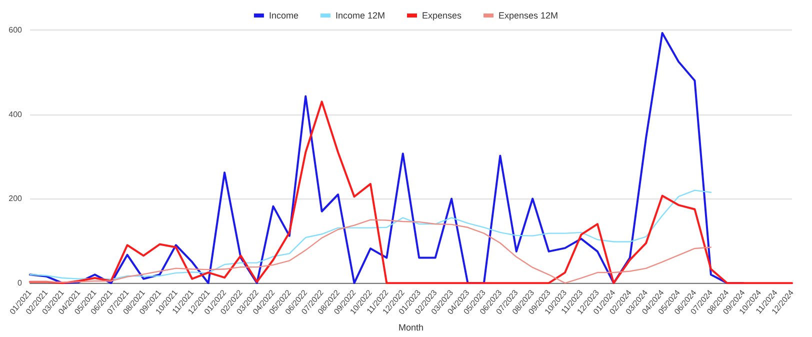  I want to click on x-axis-title: Month, so click(411, 327).